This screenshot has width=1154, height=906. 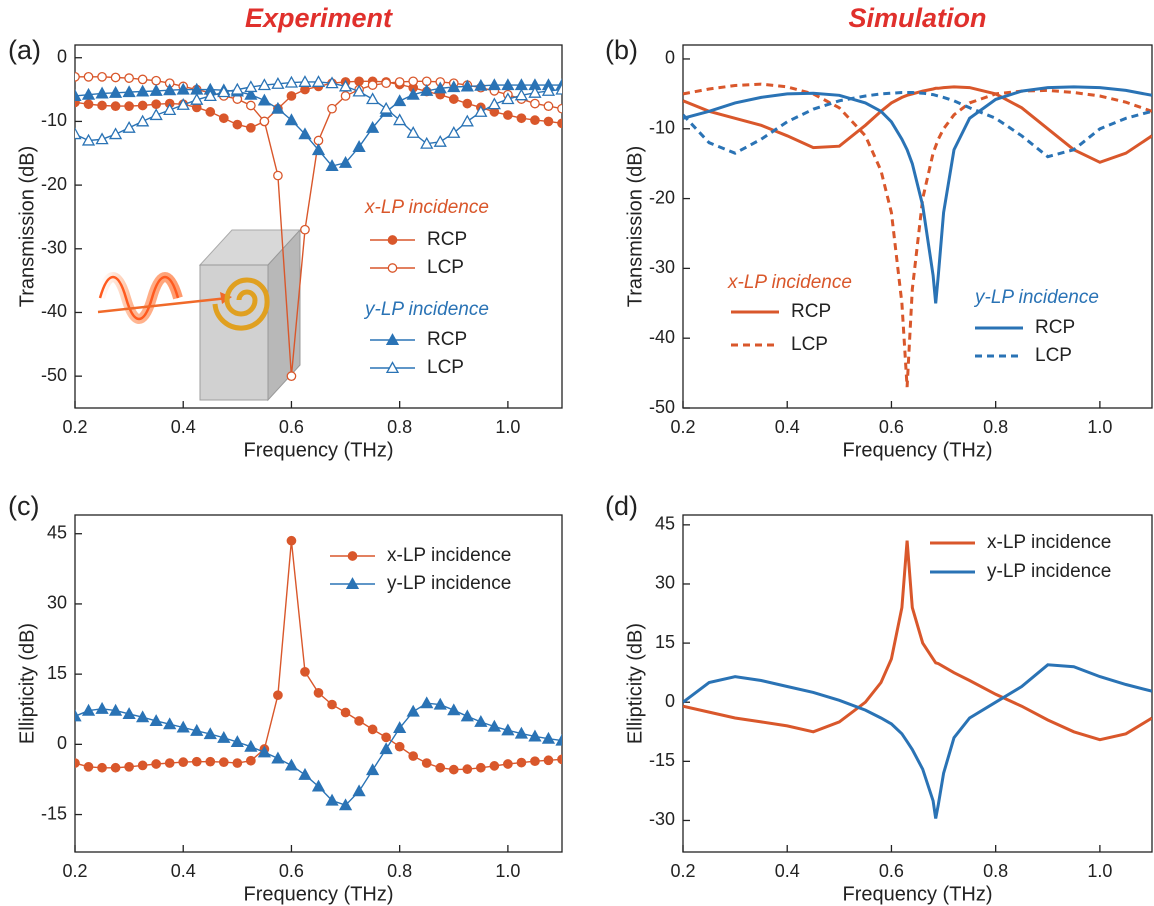 I want to click on legend-label: LCP, so click(x=445, y=367).